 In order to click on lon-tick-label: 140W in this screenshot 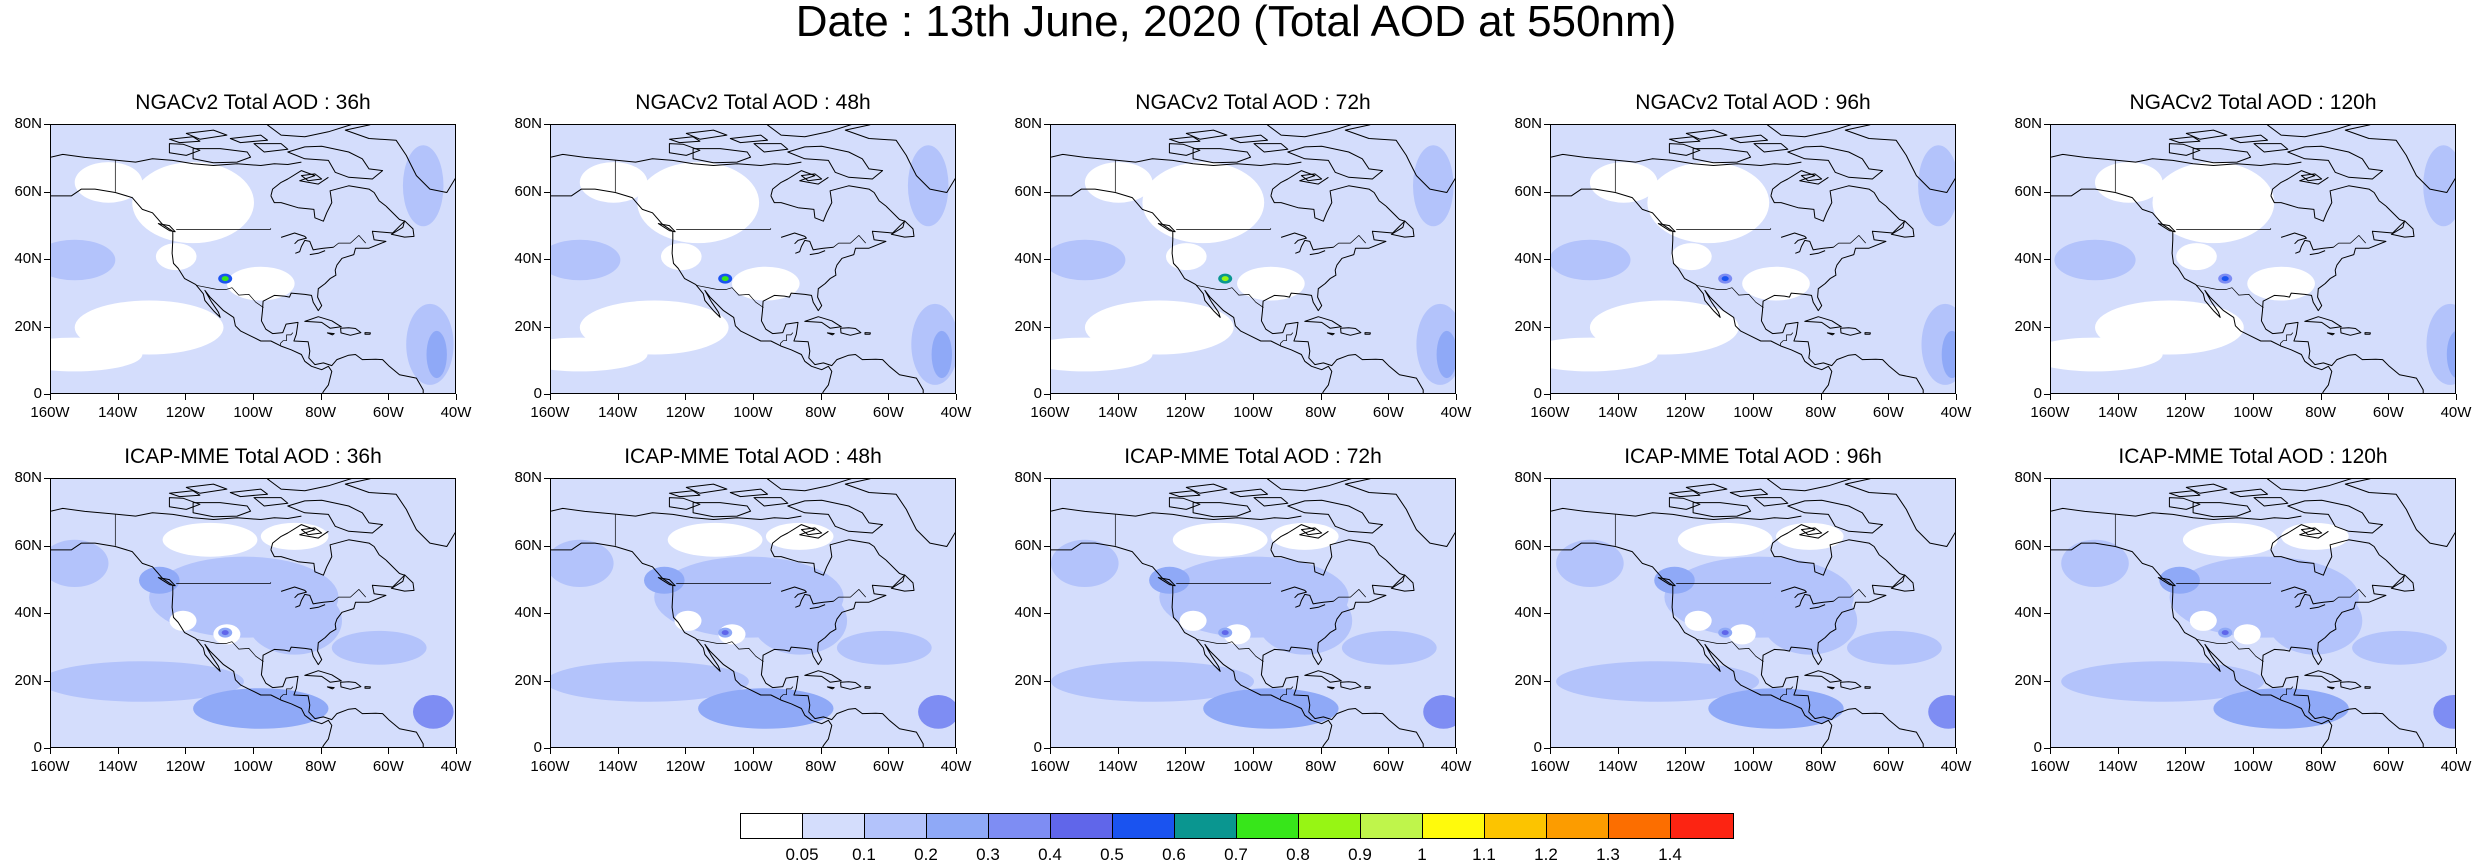, I will do `click(2118, 412)`.